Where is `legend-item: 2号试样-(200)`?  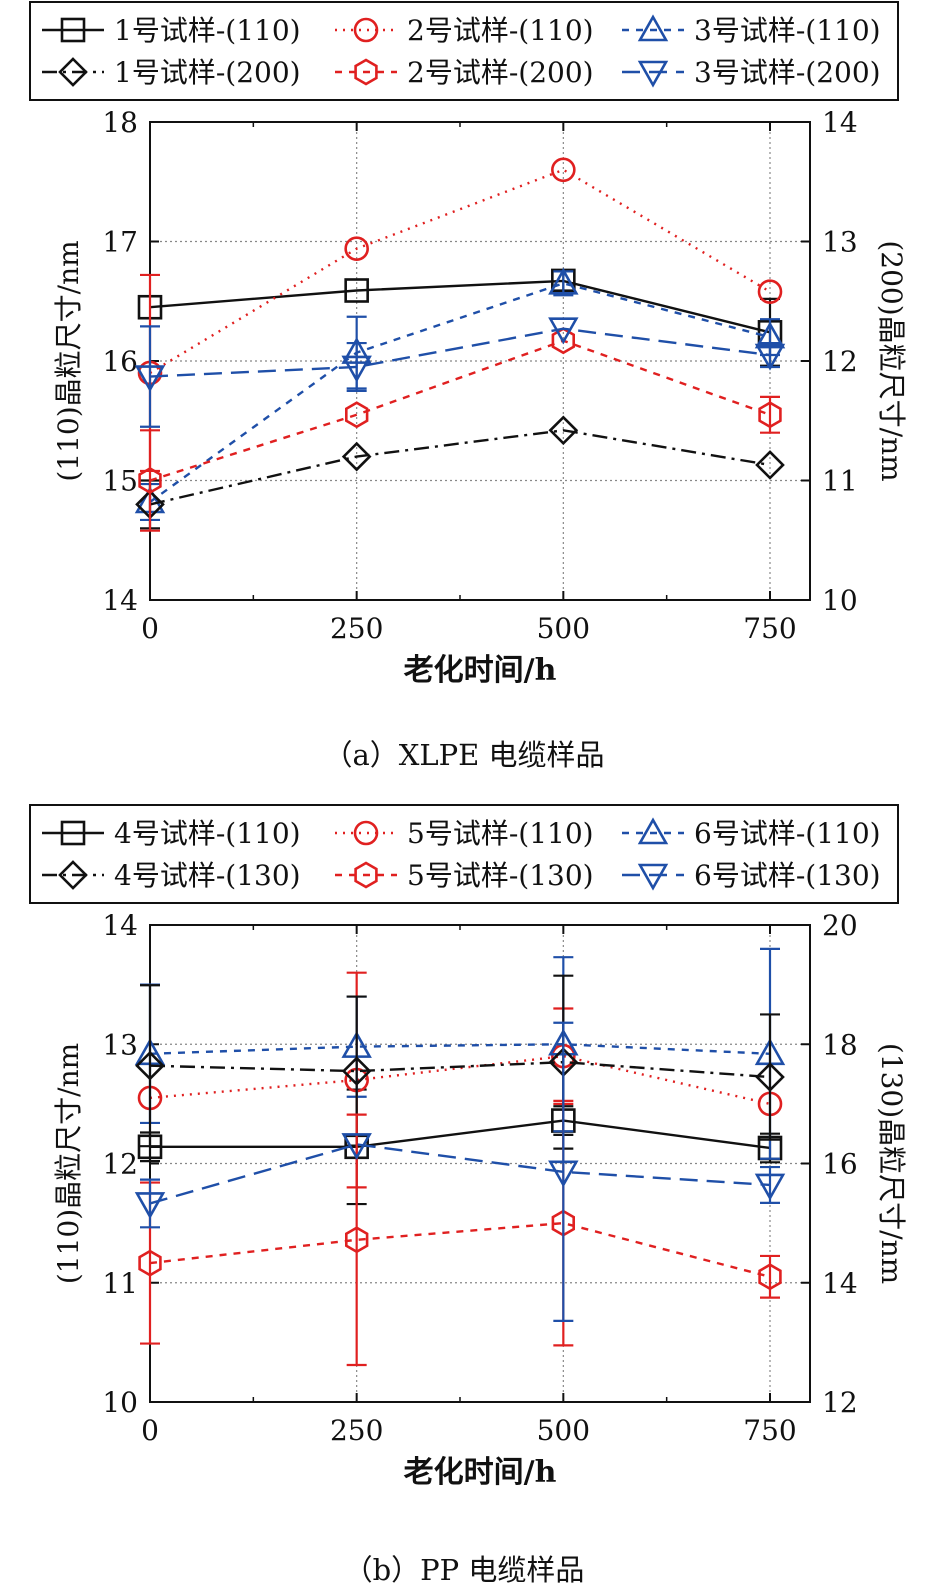 legend-item: 2号试样-(200) is located at coordinates (464, 72).